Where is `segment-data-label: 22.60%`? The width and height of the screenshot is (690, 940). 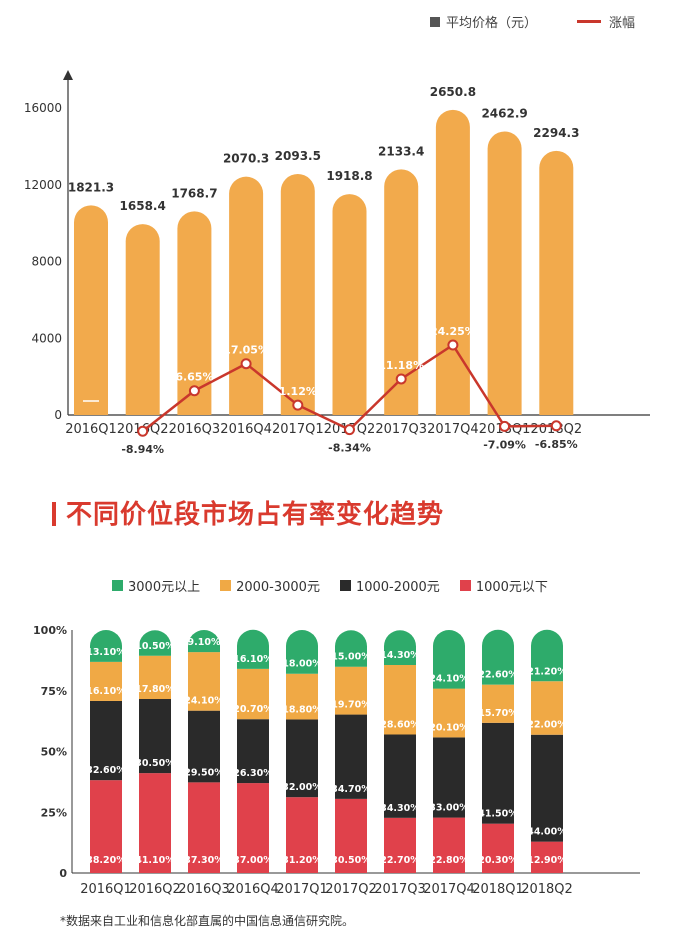 segment-data-label: 22.60% is located at coordinates (498, 675).